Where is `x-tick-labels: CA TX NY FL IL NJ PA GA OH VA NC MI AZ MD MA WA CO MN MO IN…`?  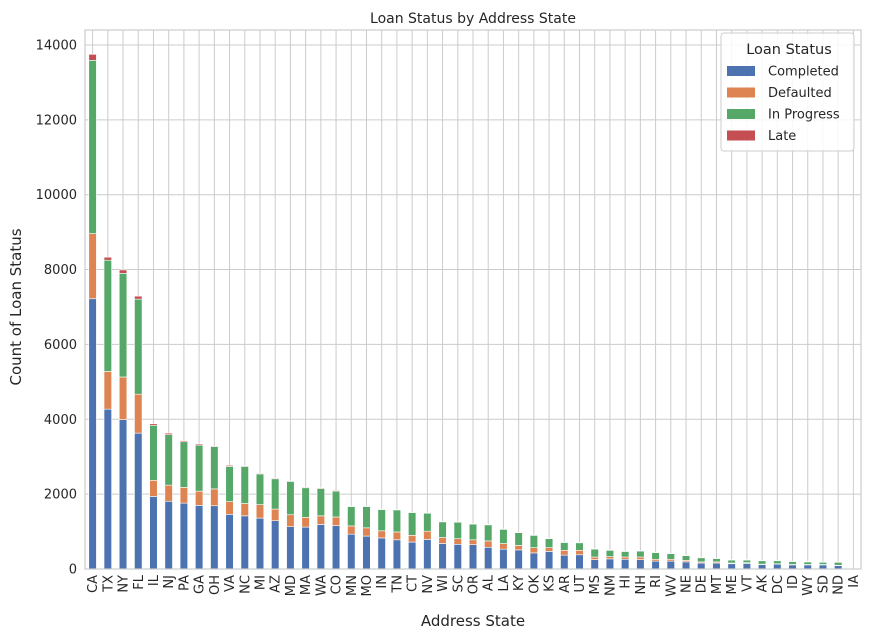 x-tick-labels: CA TX NY FL IL NJ PA GA OH VA NC MI AZ MD MA WA CO MN MO IN… is located at coordinates (474, 585).